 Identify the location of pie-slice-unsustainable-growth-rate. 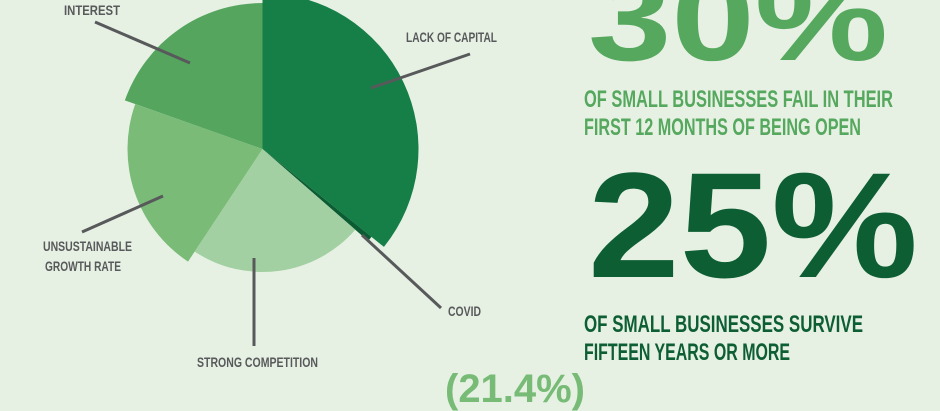
(195, 183).